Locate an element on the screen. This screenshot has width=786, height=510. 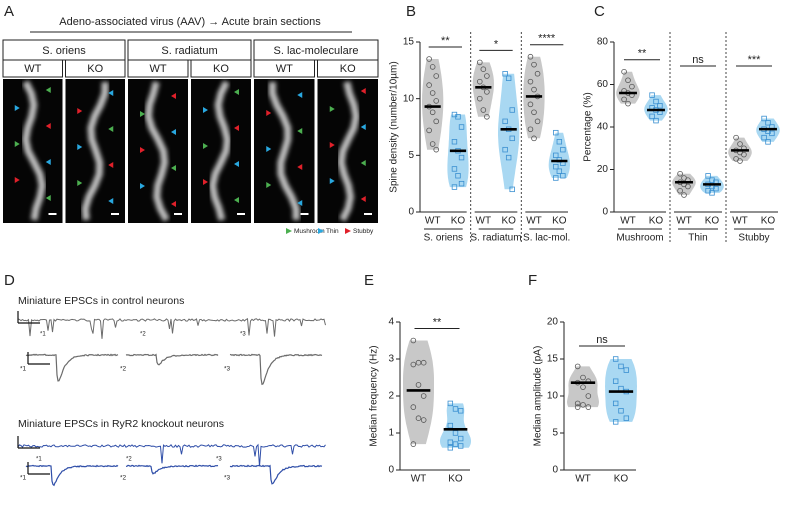
group-label: S. oriens is located at coordinates (443, 238).